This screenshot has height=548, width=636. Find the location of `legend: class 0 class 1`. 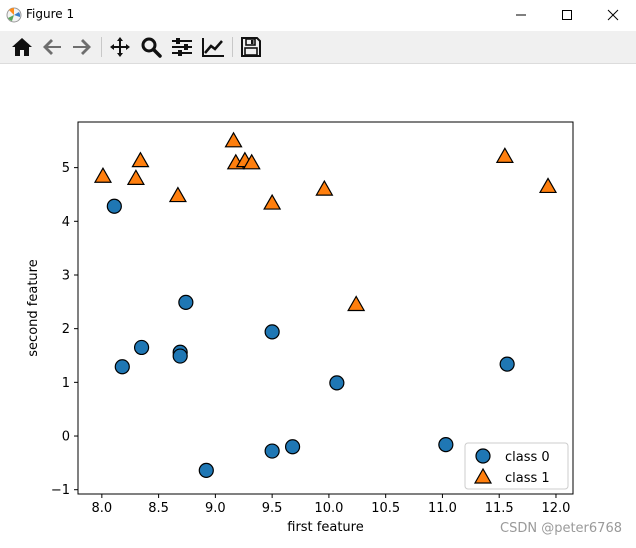

legend: class 0 class 1 is located at coordinates (516, 466).